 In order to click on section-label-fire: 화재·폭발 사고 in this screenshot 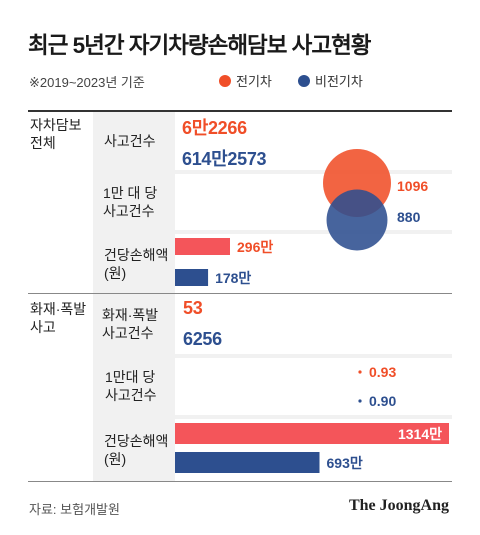, I will do `click(58, 318)`.